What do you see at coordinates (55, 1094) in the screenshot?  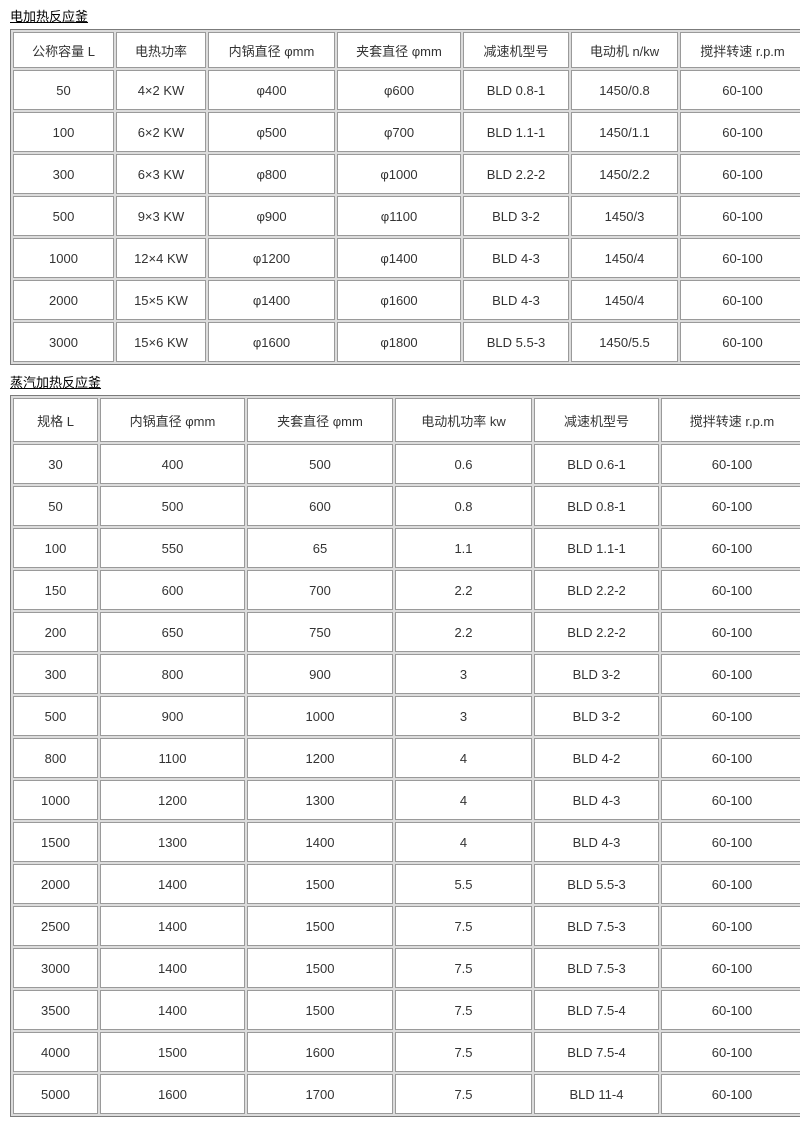 I see `table-cell: 5000` at bounding box center [55, 1094].